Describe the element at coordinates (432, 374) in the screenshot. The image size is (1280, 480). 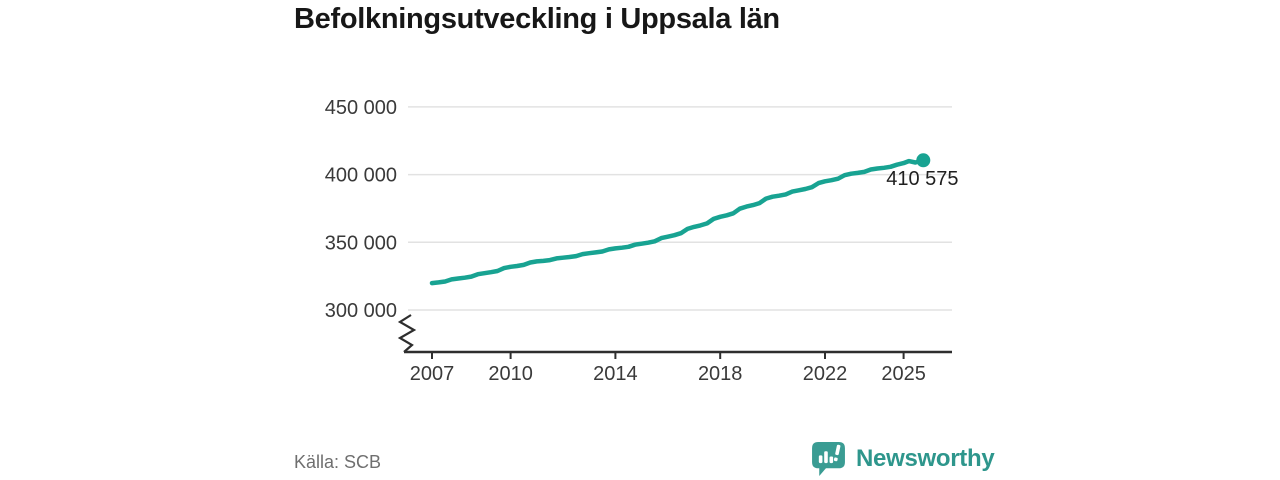
I see `x-tick-label: 2007` at that location.